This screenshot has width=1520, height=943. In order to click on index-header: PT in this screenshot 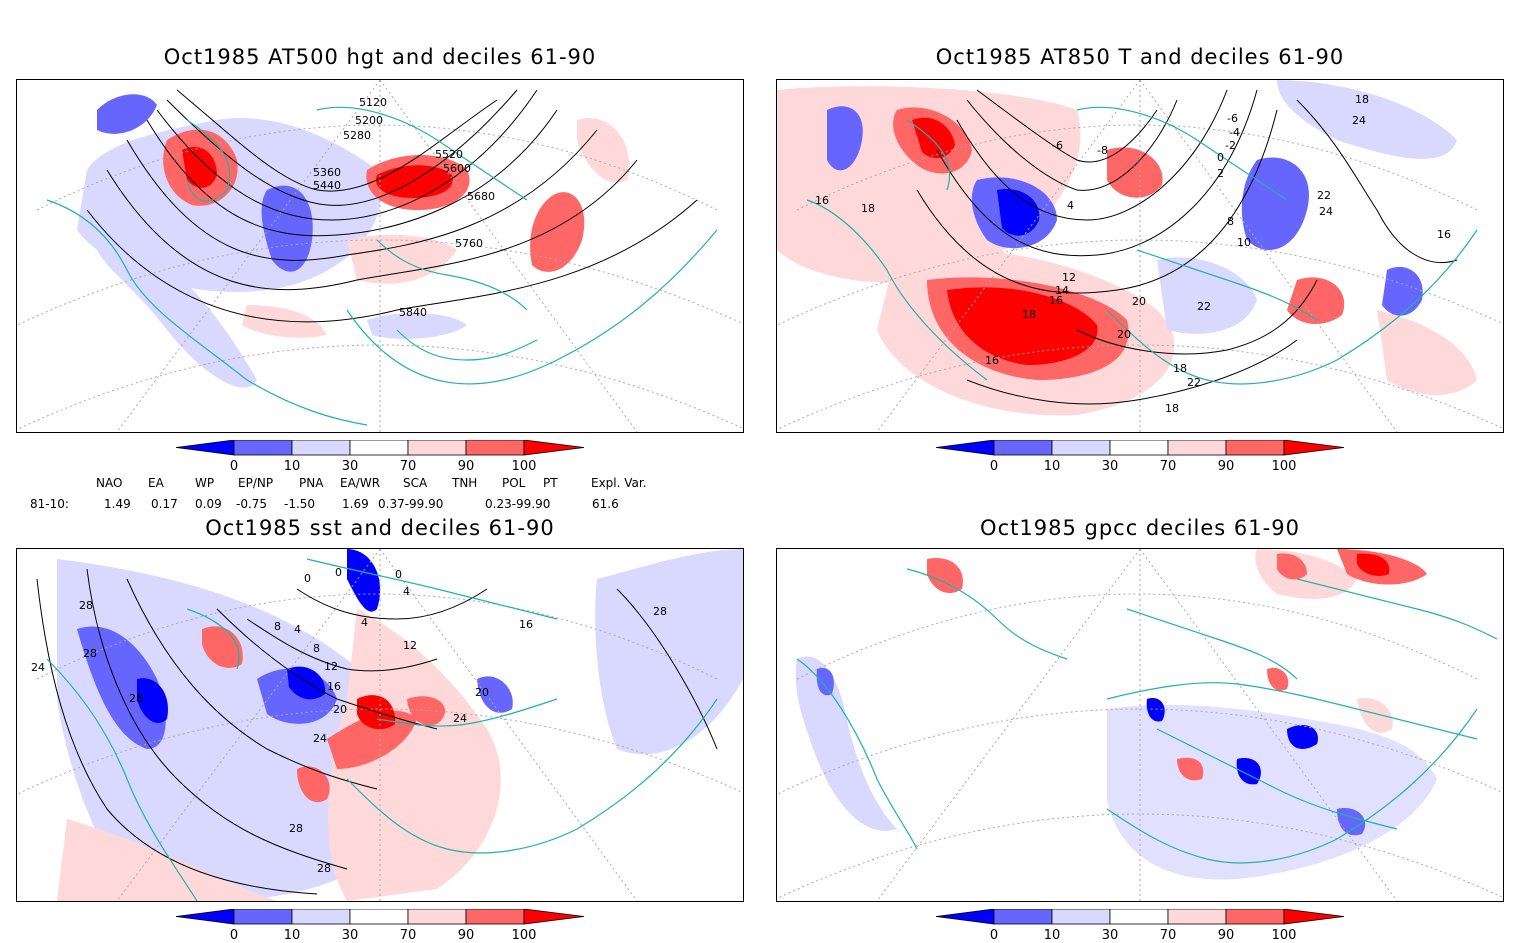, I will do `click(550, 483)`.